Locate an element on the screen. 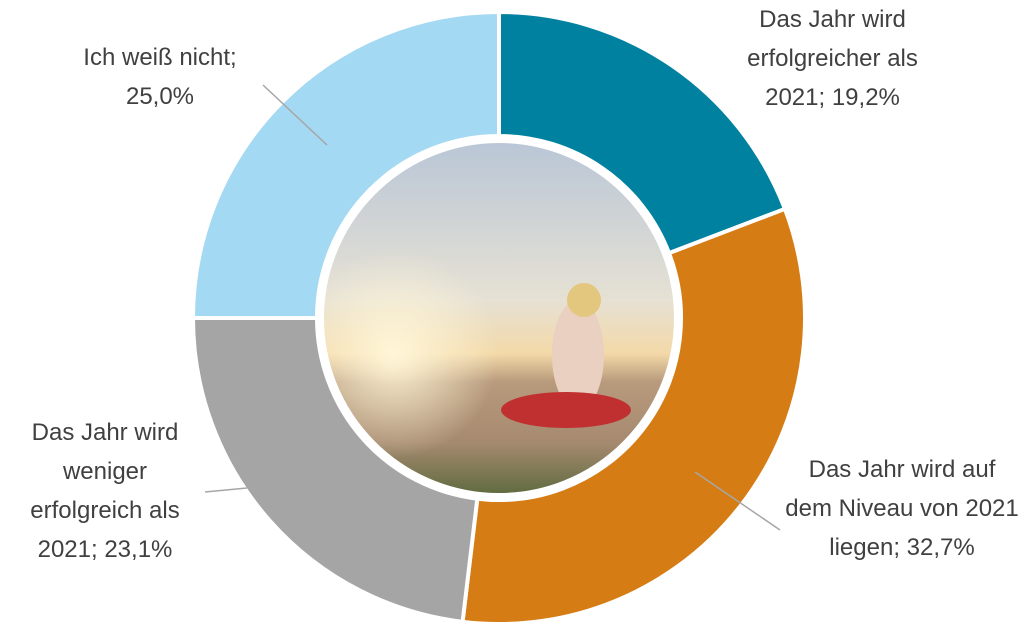  value-label: 23,1% is located at coordinates (138, 549).